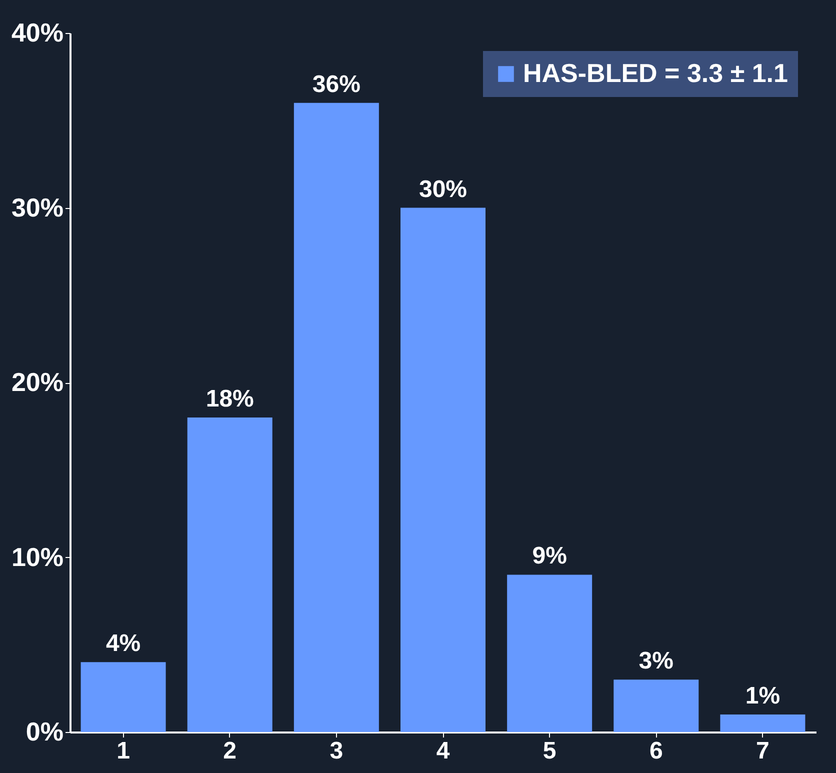 The width and height of the screenshot is (836, 773). Describe the element at coordinates (230, 751) in the screenshot. I see `x-tick-label: 2` at that location.